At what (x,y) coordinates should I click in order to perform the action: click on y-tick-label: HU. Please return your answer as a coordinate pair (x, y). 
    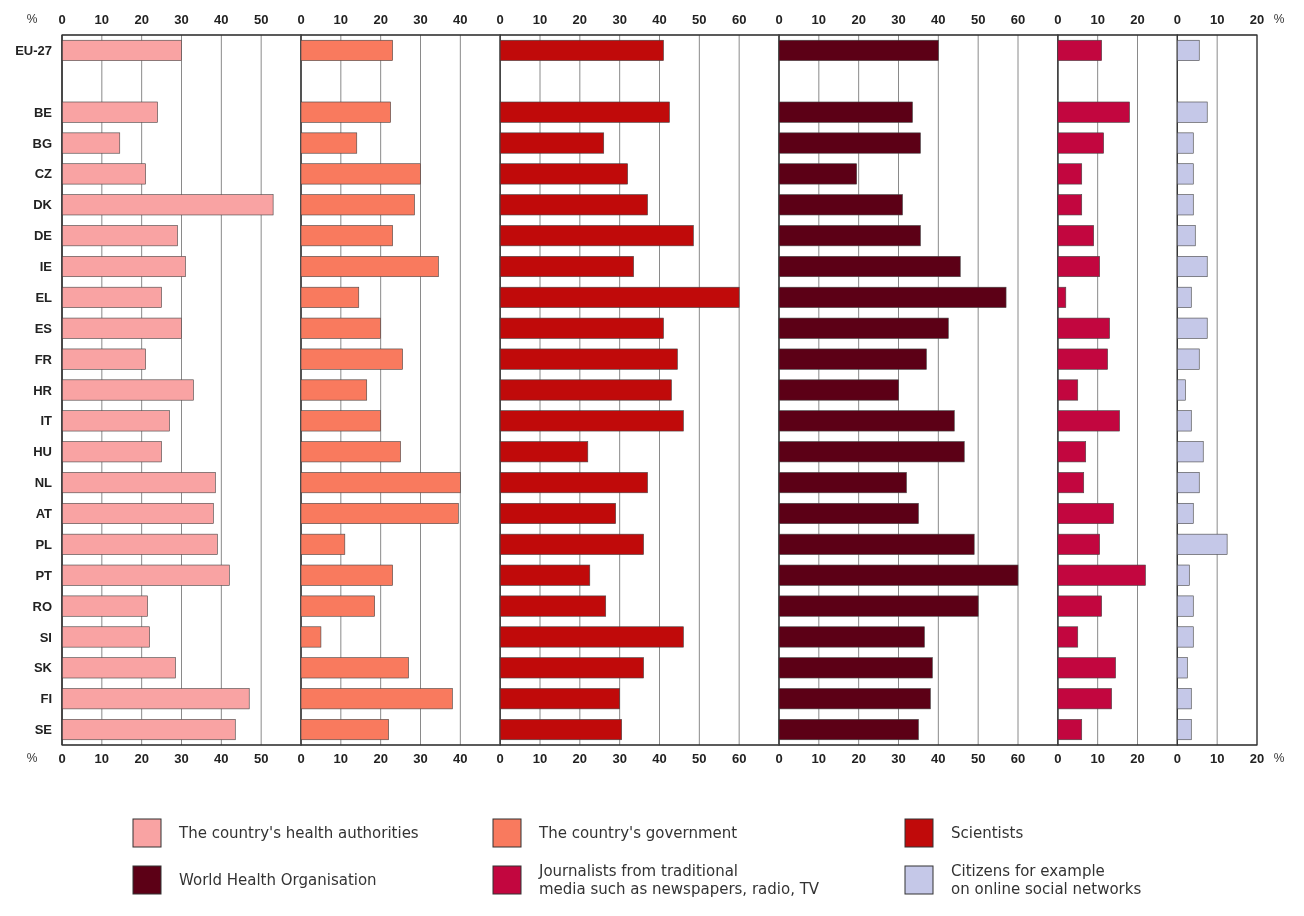
    Looking at the image, I should click on (42, 452).